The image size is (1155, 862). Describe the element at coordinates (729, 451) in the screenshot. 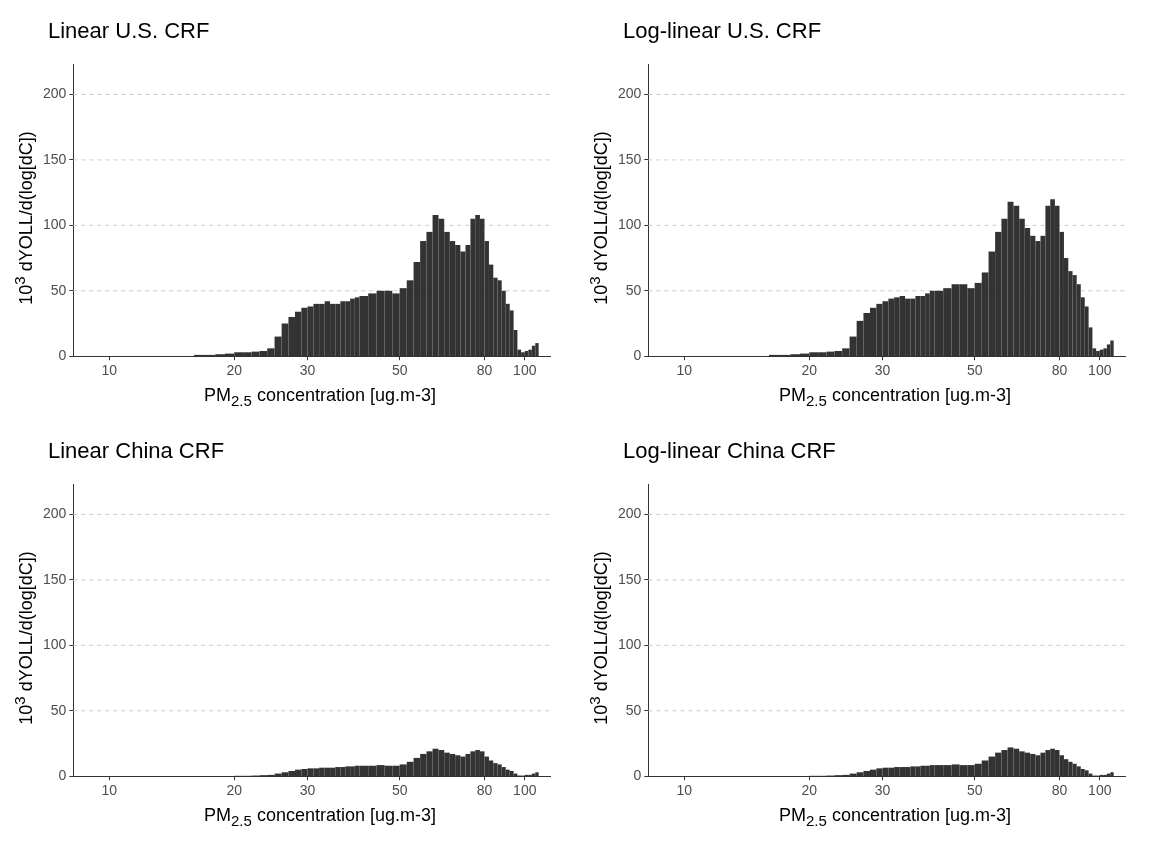

I see `chart-title: Log-linear China CRF` at that location.